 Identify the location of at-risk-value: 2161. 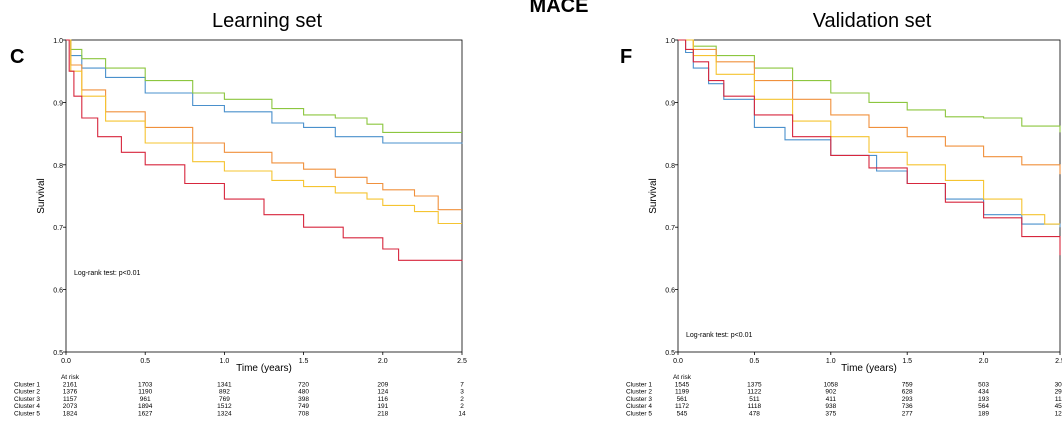
(70, 385).